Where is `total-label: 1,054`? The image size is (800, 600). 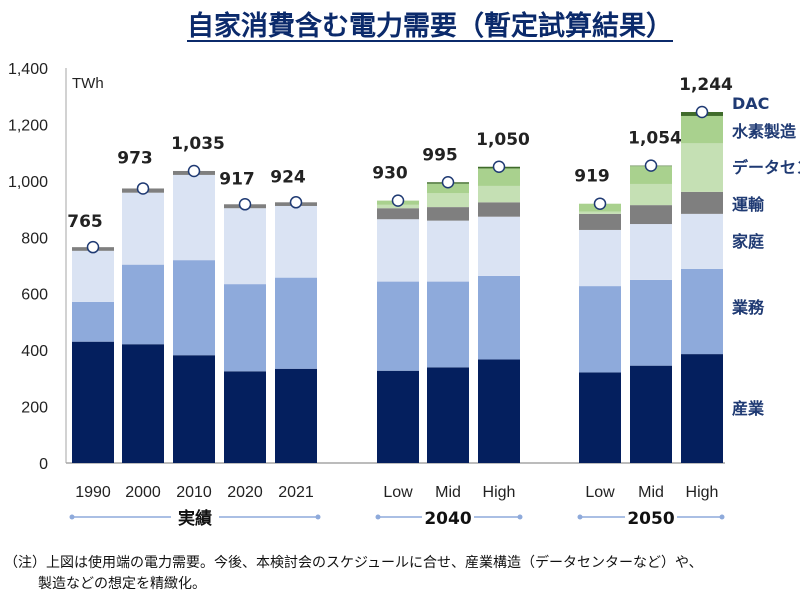 total-label: 1,054 is located at coordinates (655, 139).